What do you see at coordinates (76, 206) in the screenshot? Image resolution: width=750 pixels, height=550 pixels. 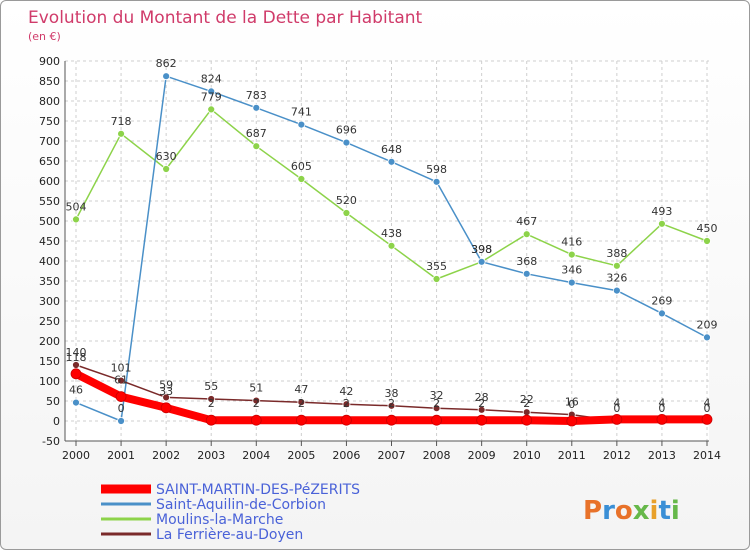 I see `data-label: 504` at bounding box center [76, 206].